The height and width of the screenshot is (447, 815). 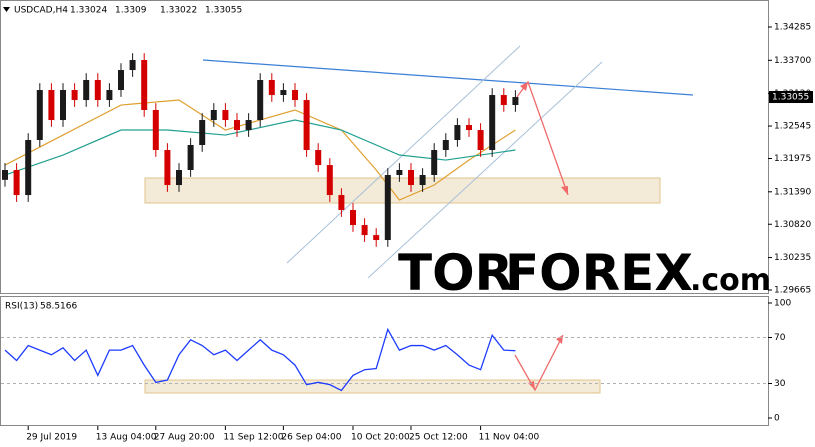 What do you see at coordinates (260, 359) in the screenshot?
I see `rsi-line` at bounding box center [260, 359].